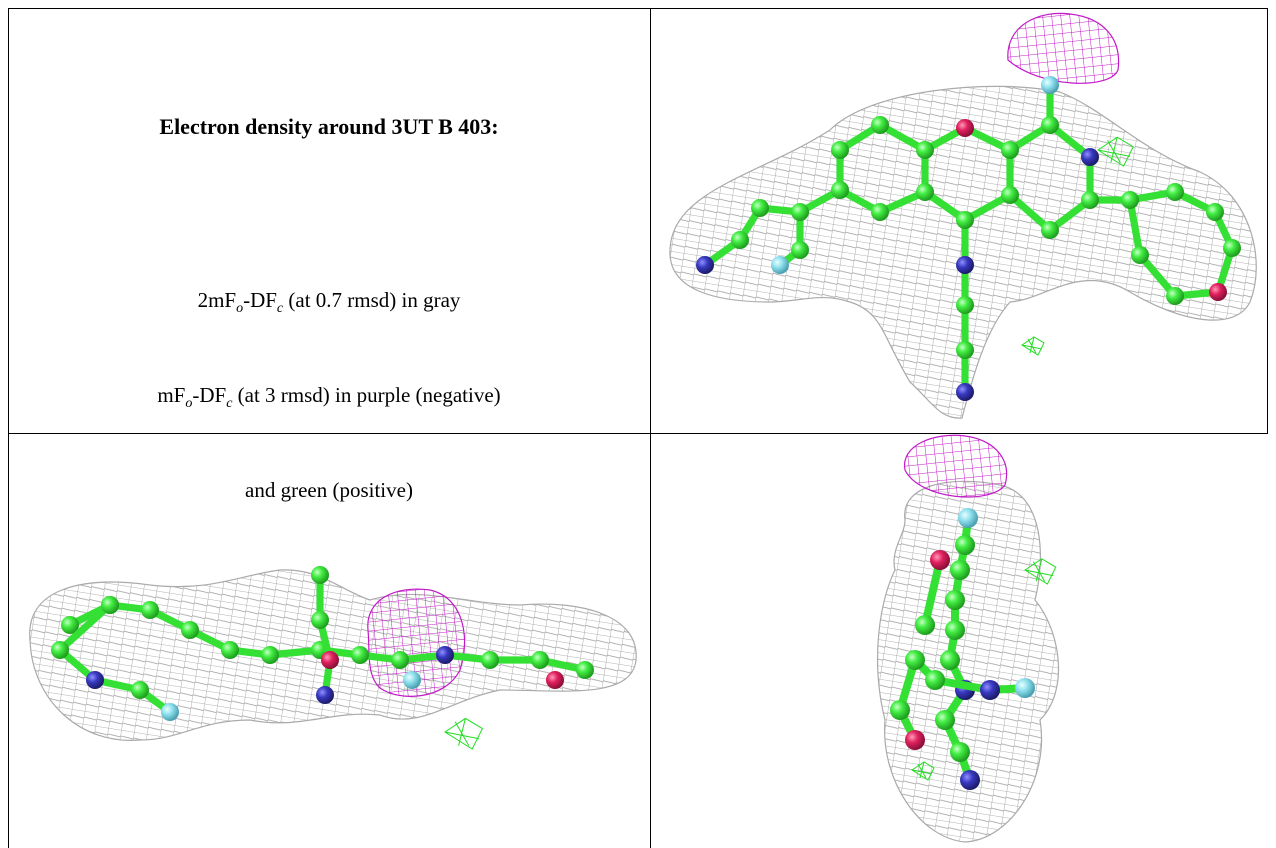 This screenshot has width=1276, height=848. I want to click on legend-line: mFo-DFc (at 3 rmsd) in purple (negative), so click(329, 399).